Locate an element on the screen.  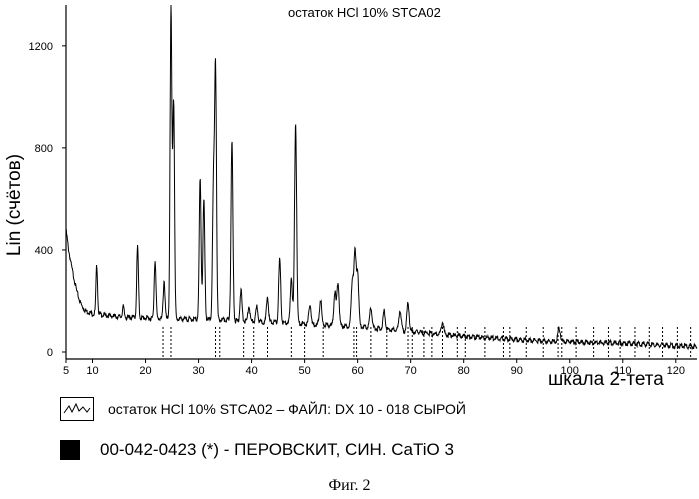
x-tick-label: 100 is located at coordinates (570, 371).